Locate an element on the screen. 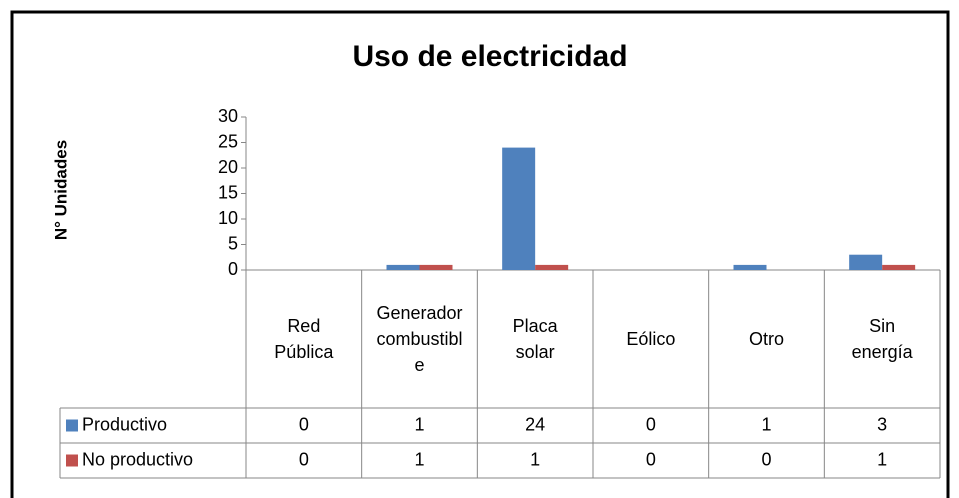 The image size is (959, 498). x-tick-label-box: Eólico is located at coordinates (651, 339).